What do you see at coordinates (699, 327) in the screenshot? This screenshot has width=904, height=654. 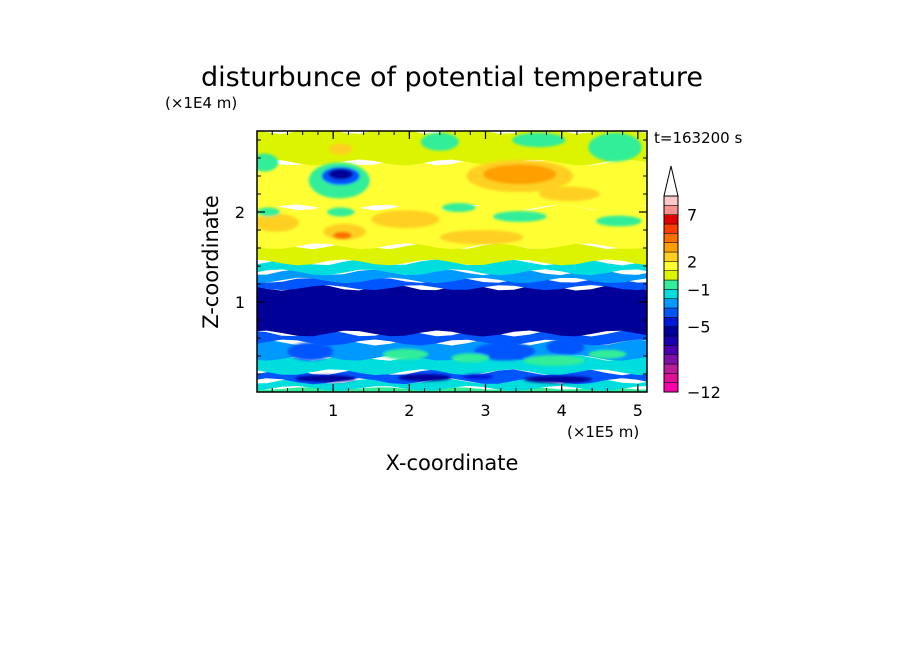 I see `colorbar-tick-label: −5` at bounding box center [699, 327].